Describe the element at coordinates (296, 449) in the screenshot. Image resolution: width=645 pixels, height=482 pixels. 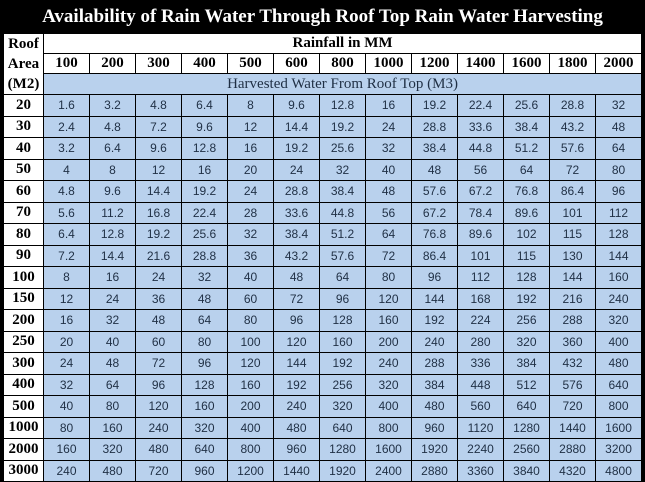
I see `harvested-water-cell: 960` at that location.